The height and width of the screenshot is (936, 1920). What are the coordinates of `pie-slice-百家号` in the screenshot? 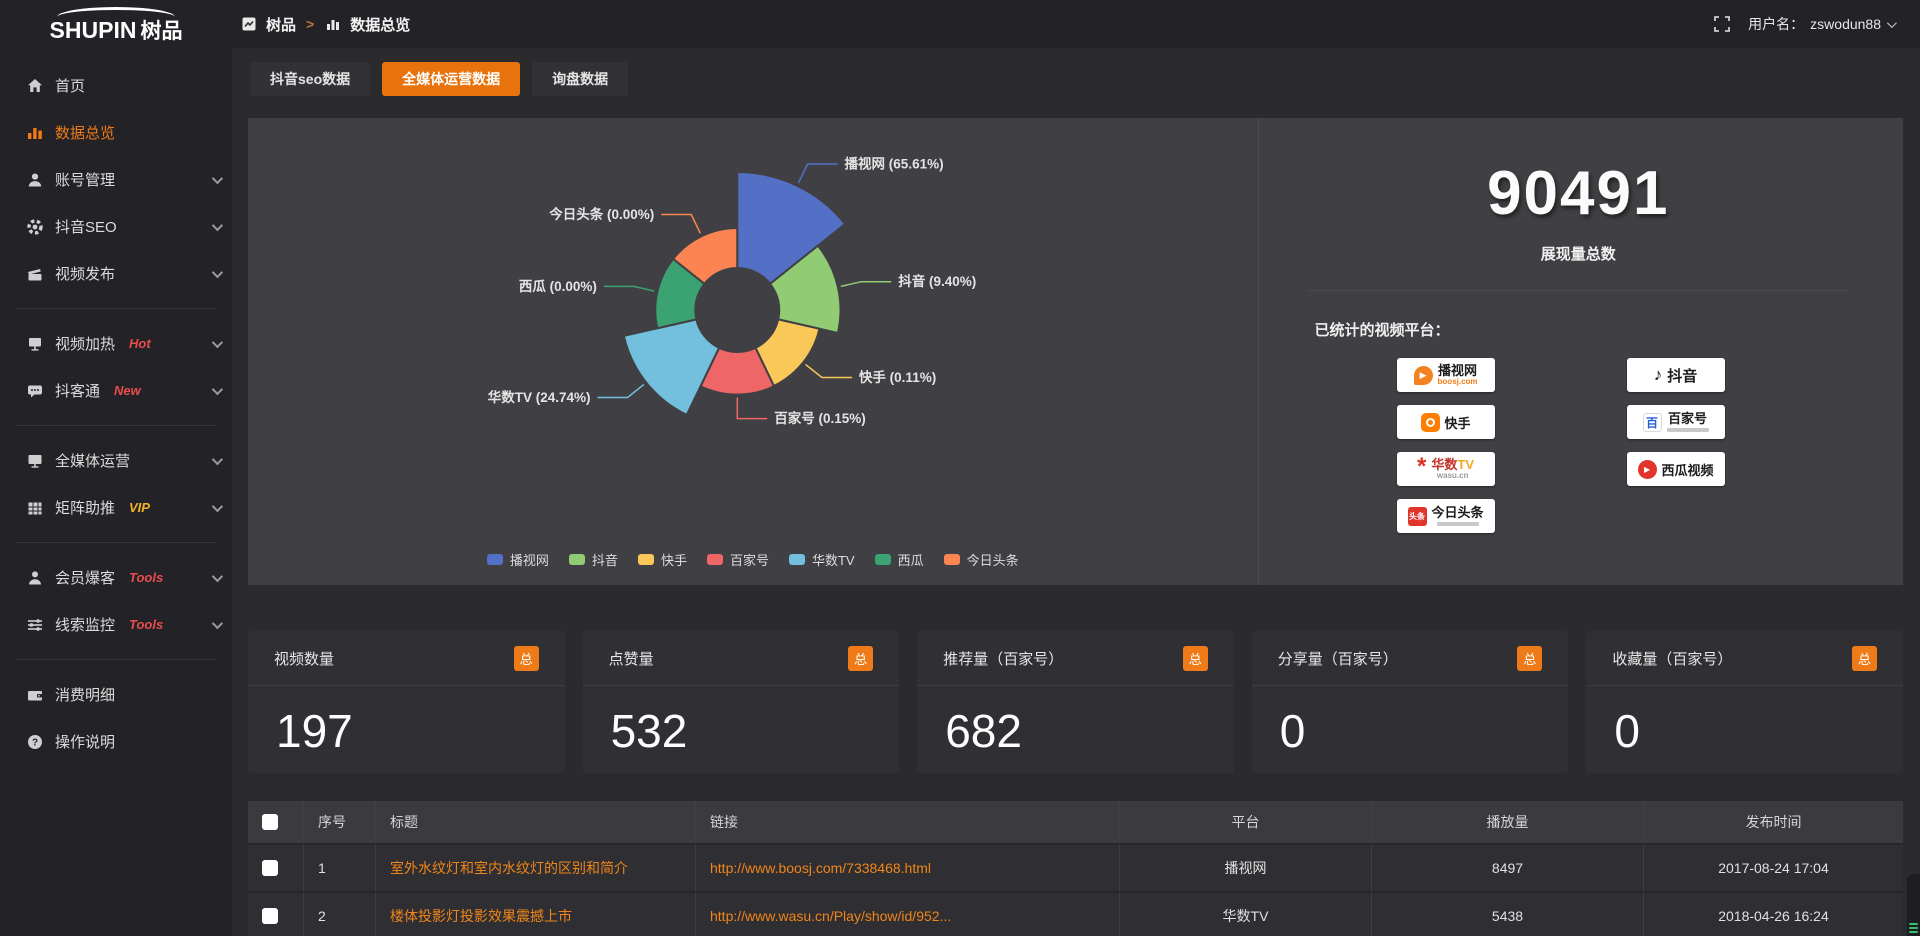 It's located at (737, 371).